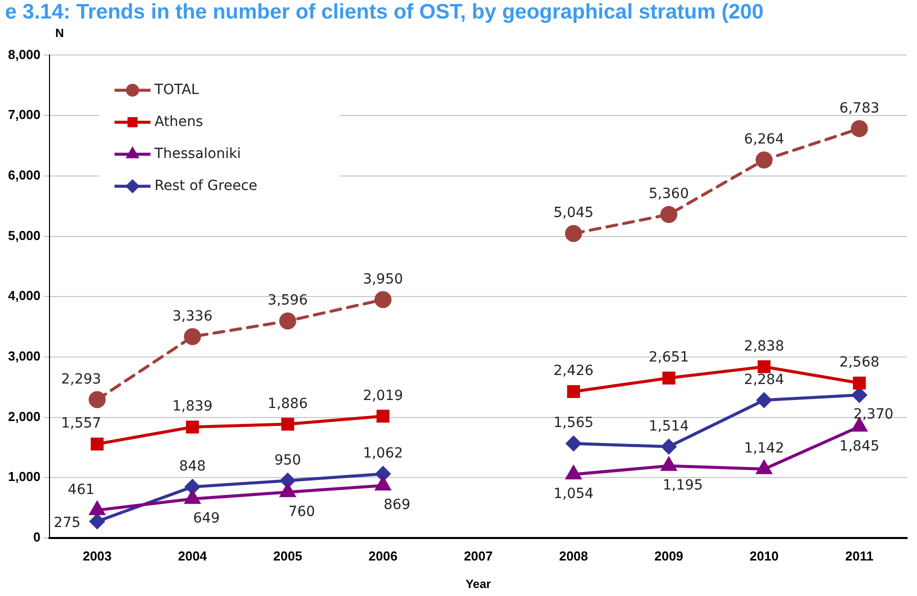 The image size is (917, 596). I want to click on x-tick-label: 2003, so click(97, 556).